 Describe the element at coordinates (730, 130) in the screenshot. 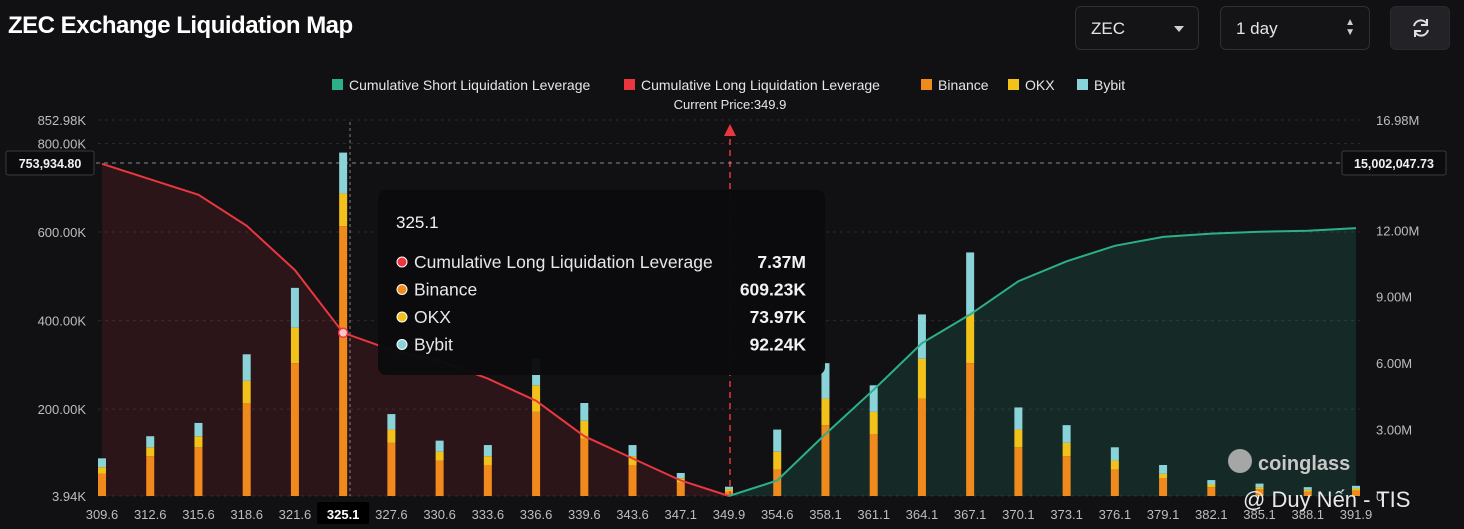

I see `current-price-arrow-icon` at that location.